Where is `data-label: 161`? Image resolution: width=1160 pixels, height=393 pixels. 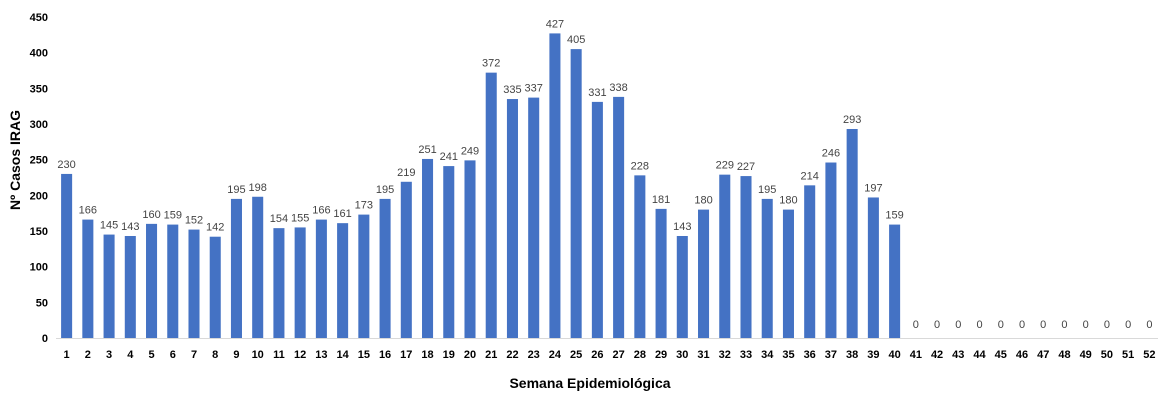
data-label: 161 is located at coordinates (342, 214).